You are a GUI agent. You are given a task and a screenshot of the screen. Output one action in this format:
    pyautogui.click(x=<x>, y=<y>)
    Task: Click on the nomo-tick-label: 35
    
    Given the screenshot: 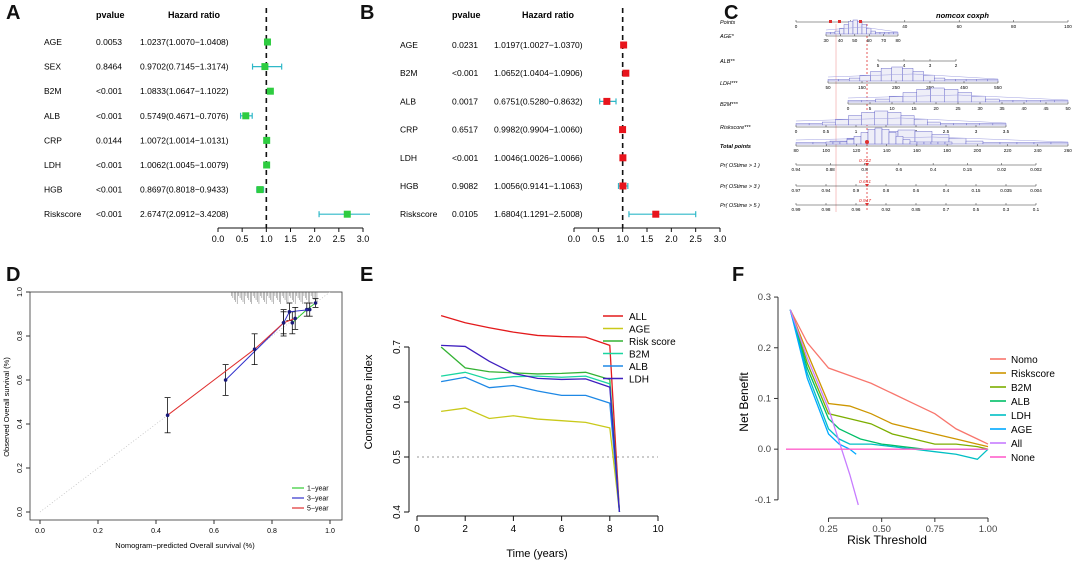 What is the action you would take?
    pyautogui.click(x=1002, y=108)
    